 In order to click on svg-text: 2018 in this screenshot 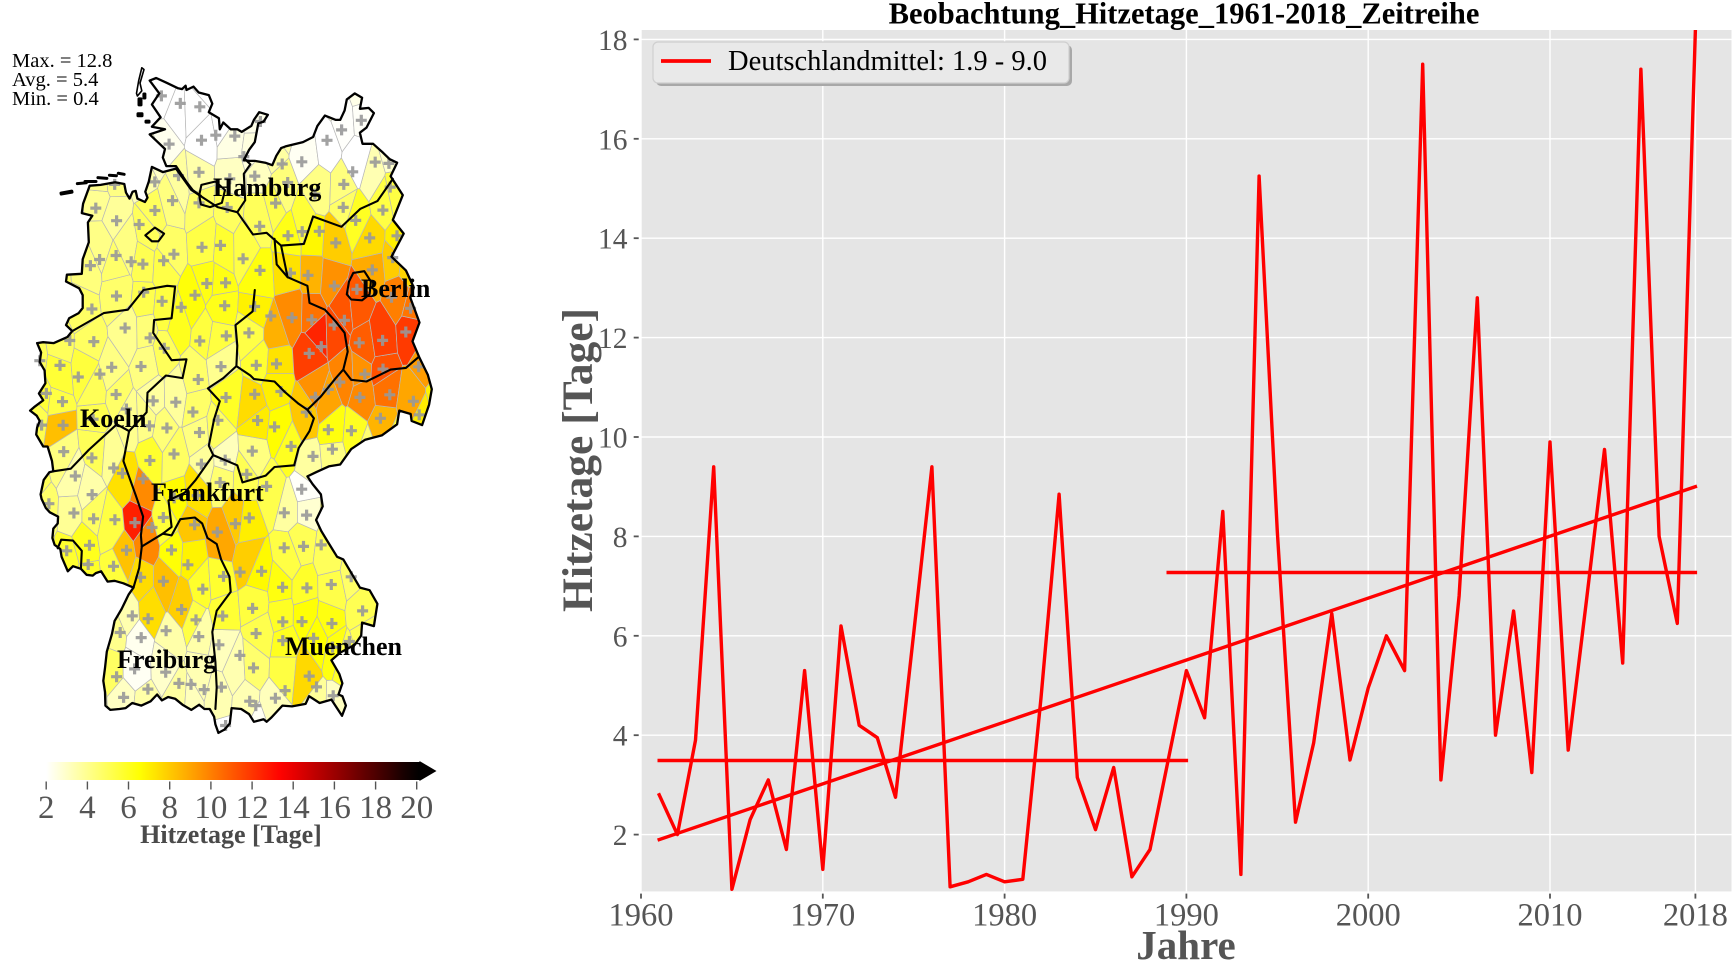, I will do `click(1695, 916)`.